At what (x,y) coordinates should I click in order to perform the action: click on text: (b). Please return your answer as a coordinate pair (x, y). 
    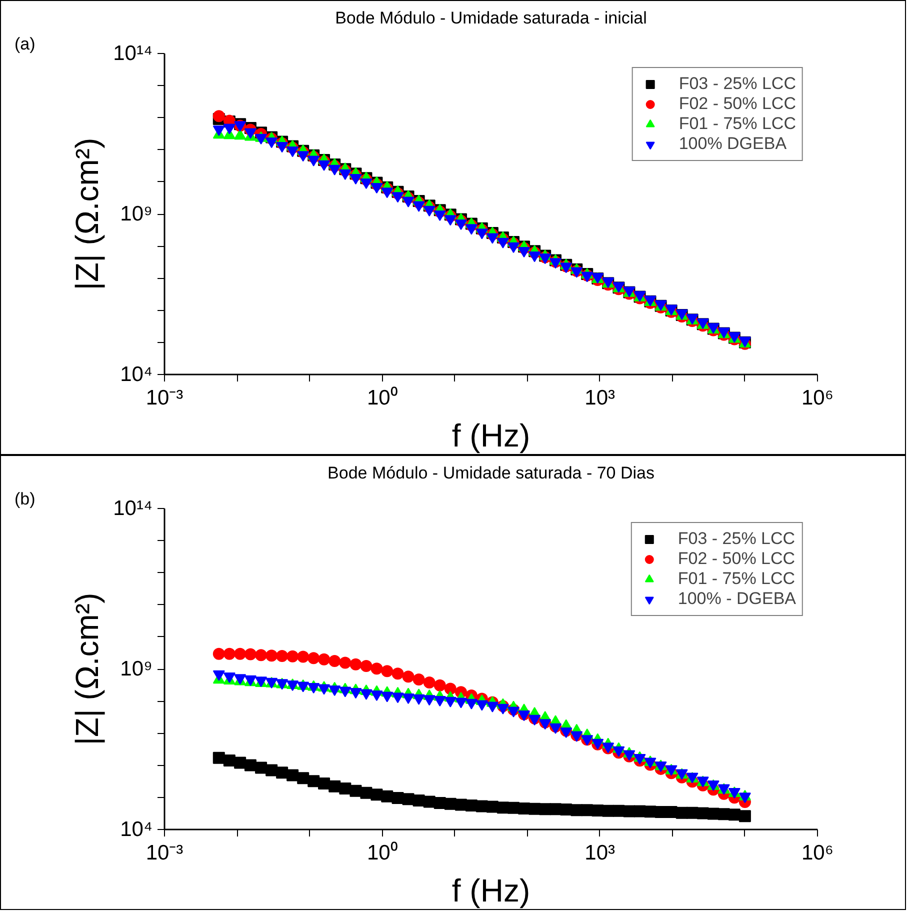
    Looking at the image, I should click on (25, 499).